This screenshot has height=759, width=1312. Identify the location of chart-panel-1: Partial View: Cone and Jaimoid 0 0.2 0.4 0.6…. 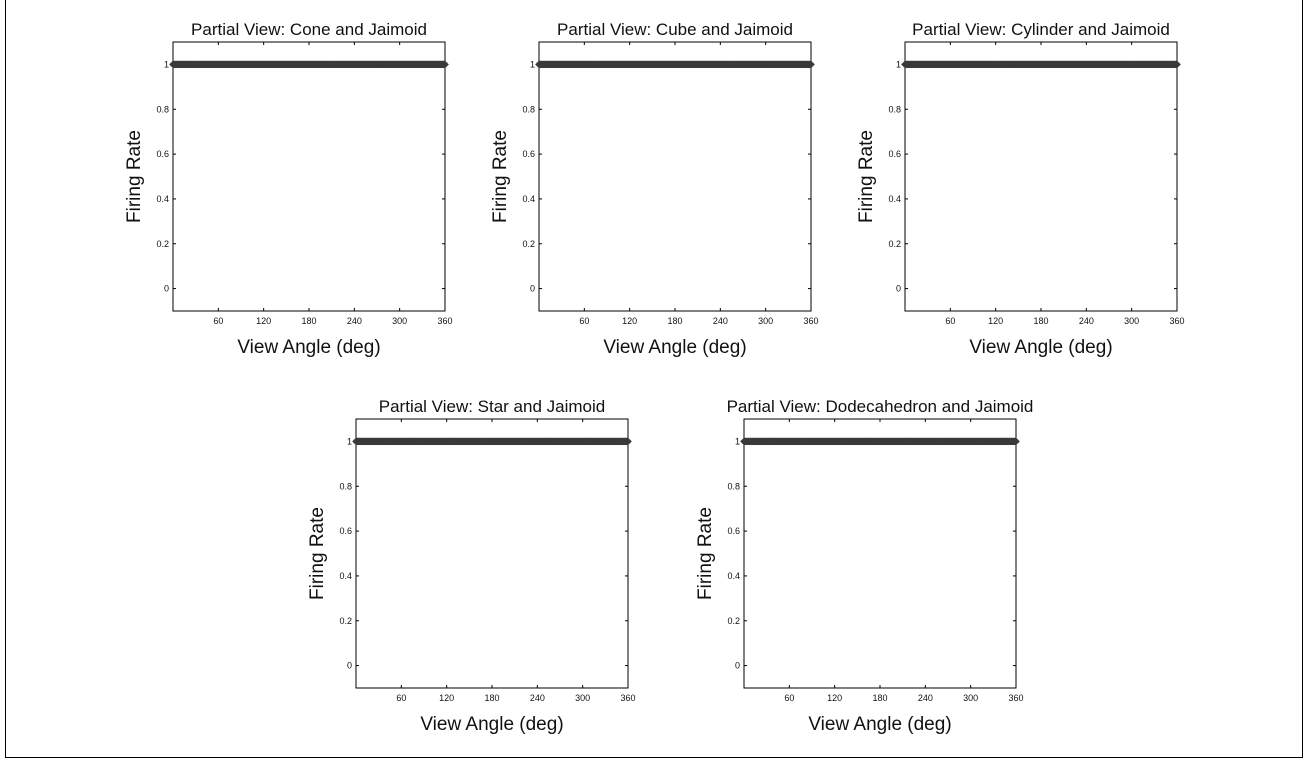
(288, 189).